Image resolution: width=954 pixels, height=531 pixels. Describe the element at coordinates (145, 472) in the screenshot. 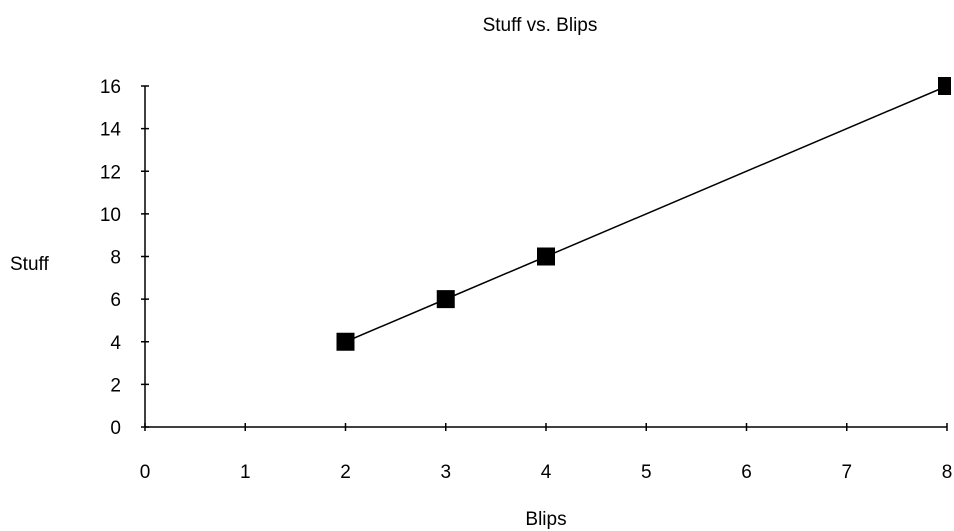

I see `x-tick-label: 0` at that location.